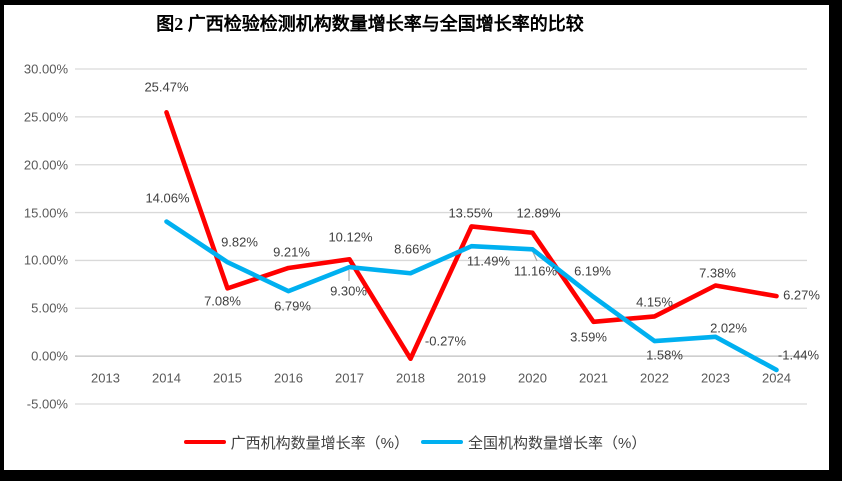  What do you see at coordinates (415, 442) in the screenshot?
I see `legend: 广西机构数量增长率（%） 全国机构数量增长率（%）` at bounding box center [415, 442].